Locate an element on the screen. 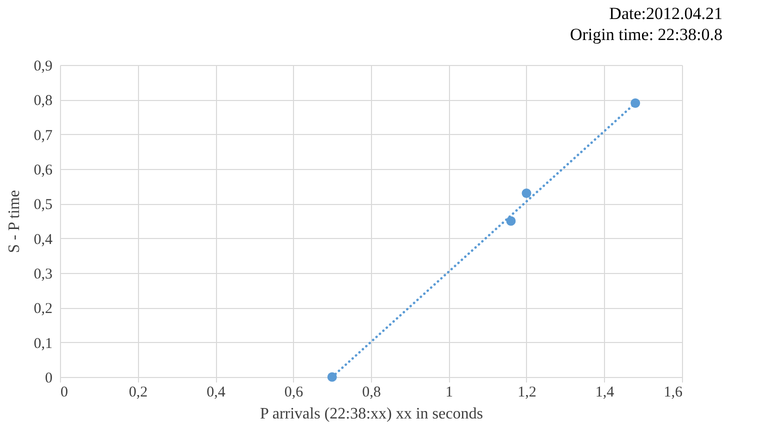 Image resolution: width=760 pixels, height=446 pixels. y-tick-label: 0,6 is located at coordinates (43, 170).